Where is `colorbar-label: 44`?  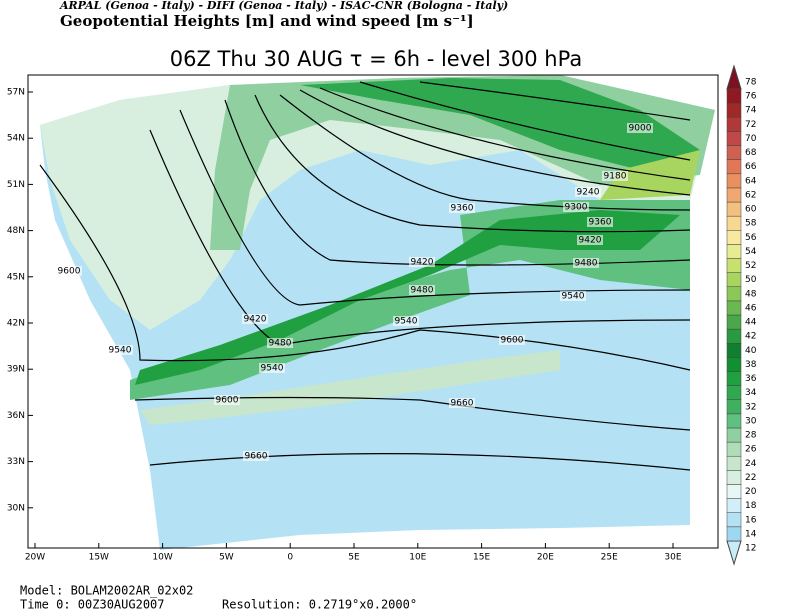 colorbar-label: 44 is located at coordinates (751, 323).